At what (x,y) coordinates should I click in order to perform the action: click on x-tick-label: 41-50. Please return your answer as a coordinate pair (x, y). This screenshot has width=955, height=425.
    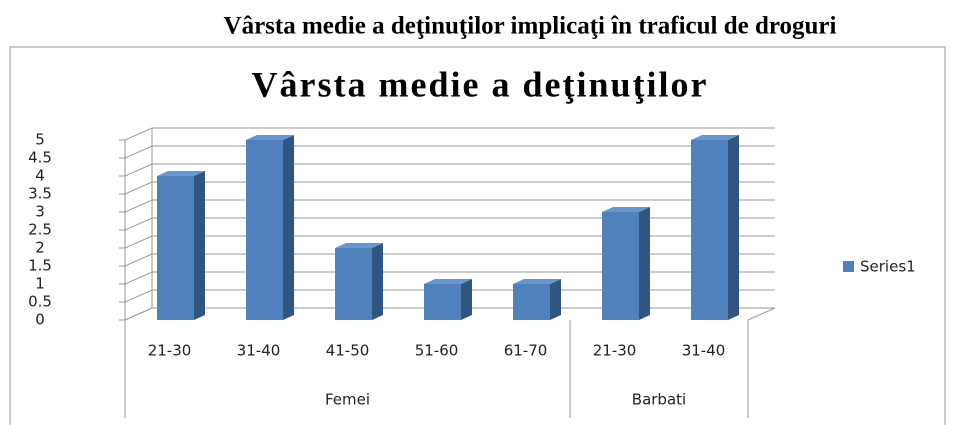
    Looking at the image, I should click on (348, 351).